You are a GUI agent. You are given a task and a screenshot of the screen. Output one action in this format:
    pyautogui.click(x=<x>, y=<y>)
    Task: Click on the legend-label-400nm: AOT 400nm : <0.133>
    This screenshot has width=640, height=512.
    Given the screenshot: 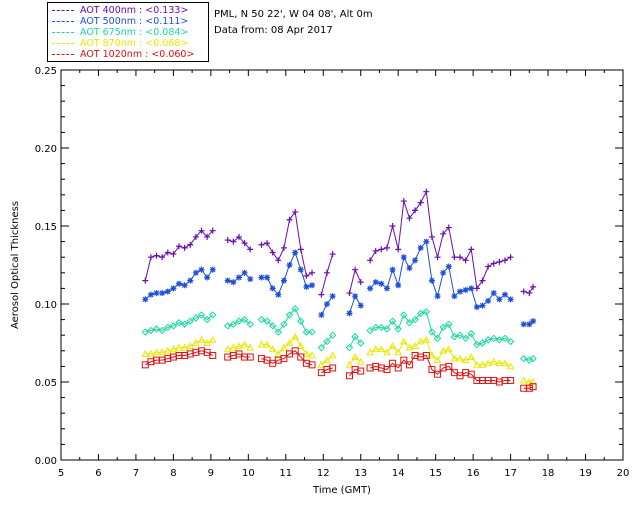 What is the action you would take?
    pyautogui.click(x=134, y=10)
    